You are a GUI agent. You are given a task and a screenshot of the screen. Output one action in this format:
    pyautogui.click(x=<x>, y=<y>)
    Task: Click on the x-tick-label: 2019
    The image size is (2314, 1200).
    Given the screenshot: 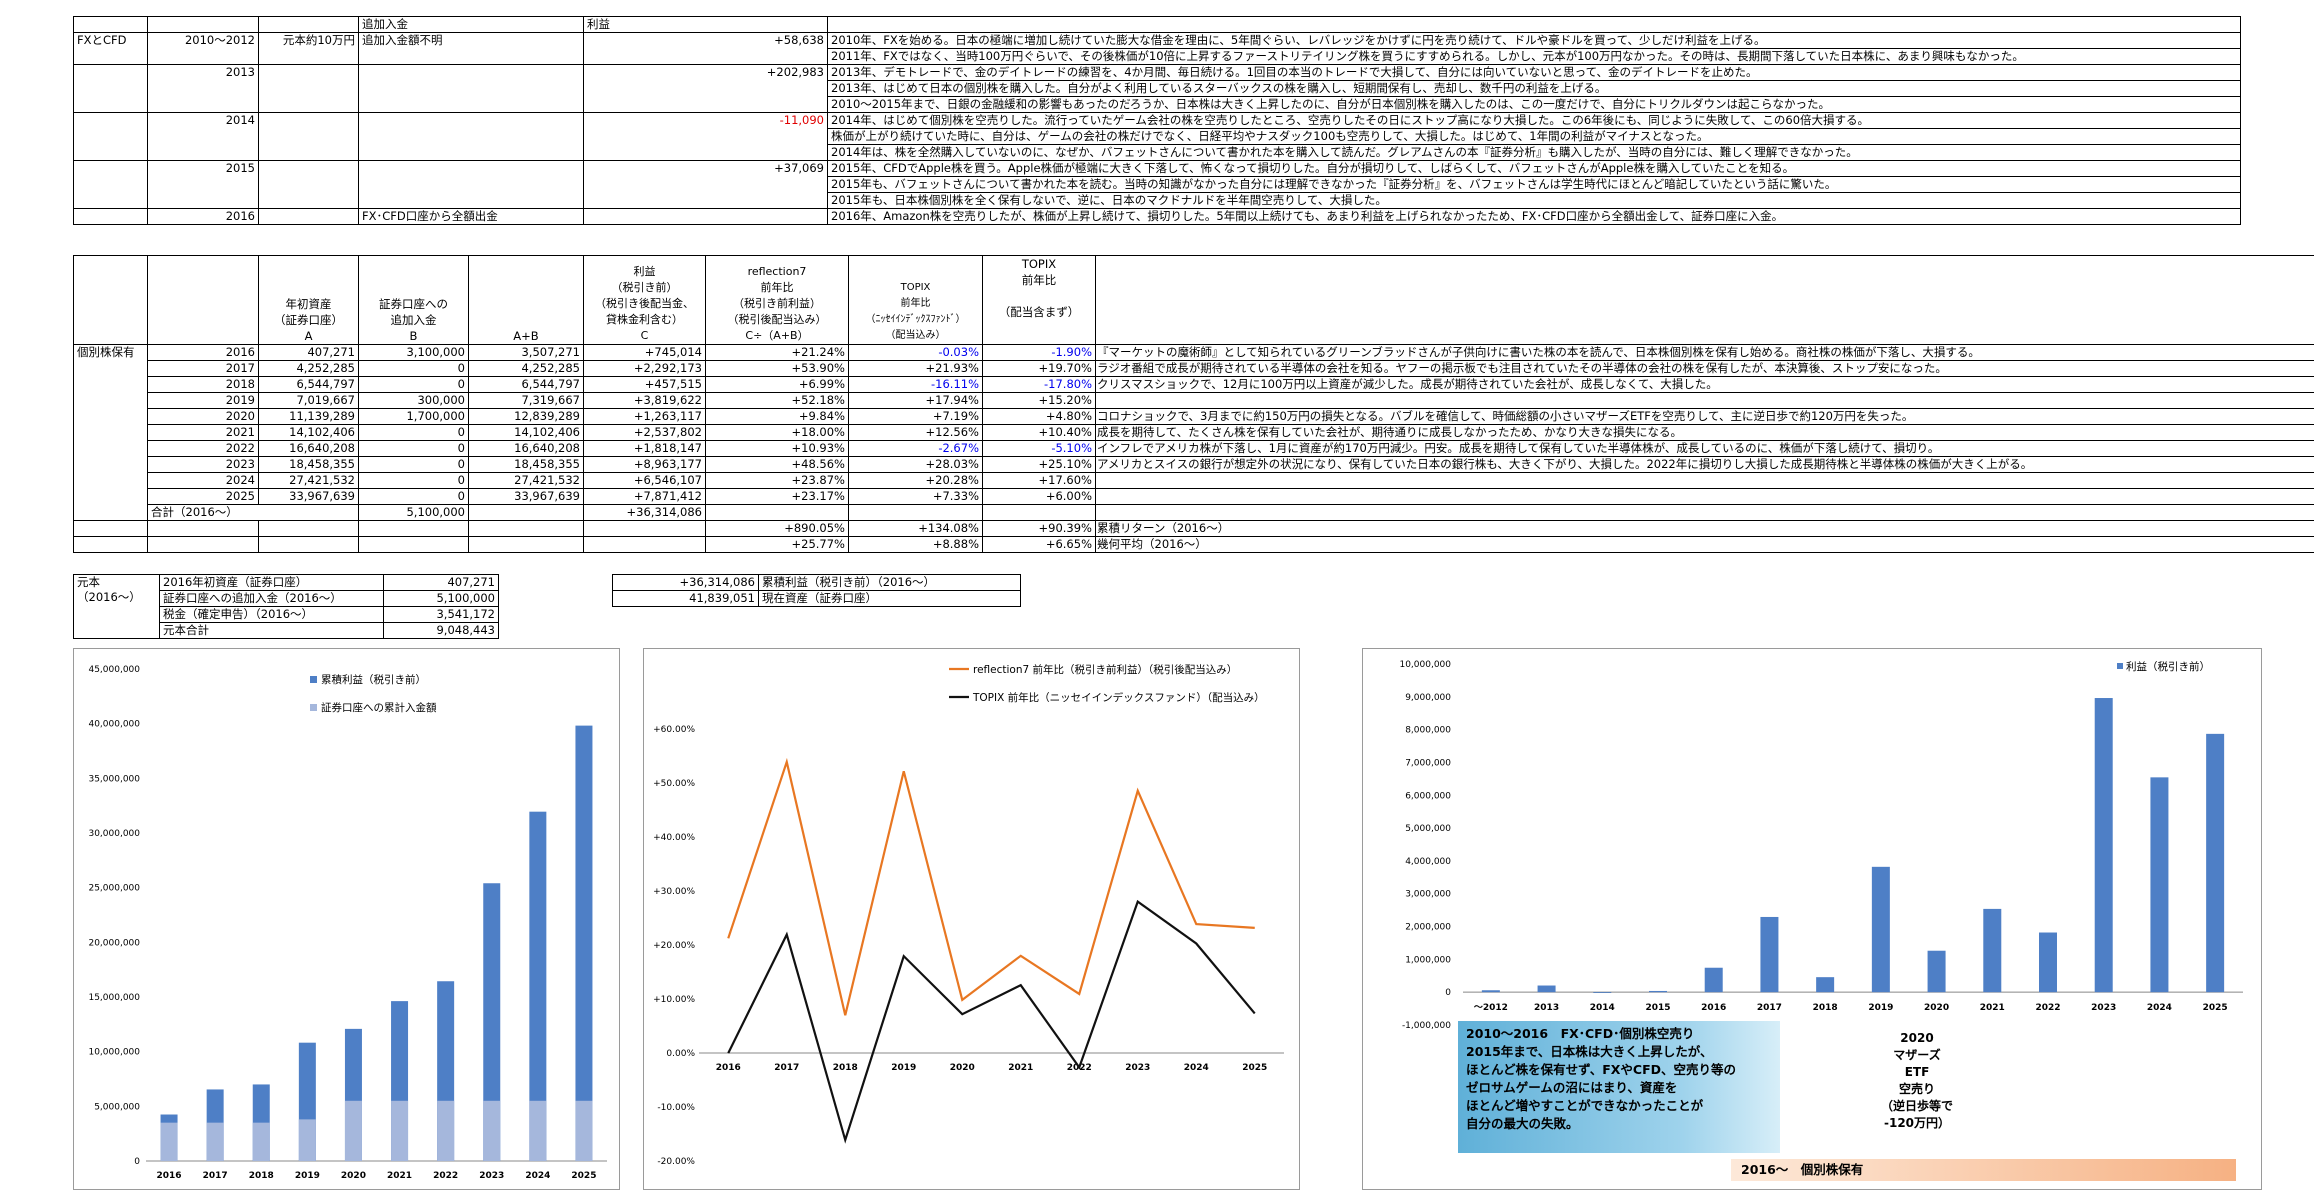 What is the action you would take?
    pyautogui.click(x=1880, y=1008)
    